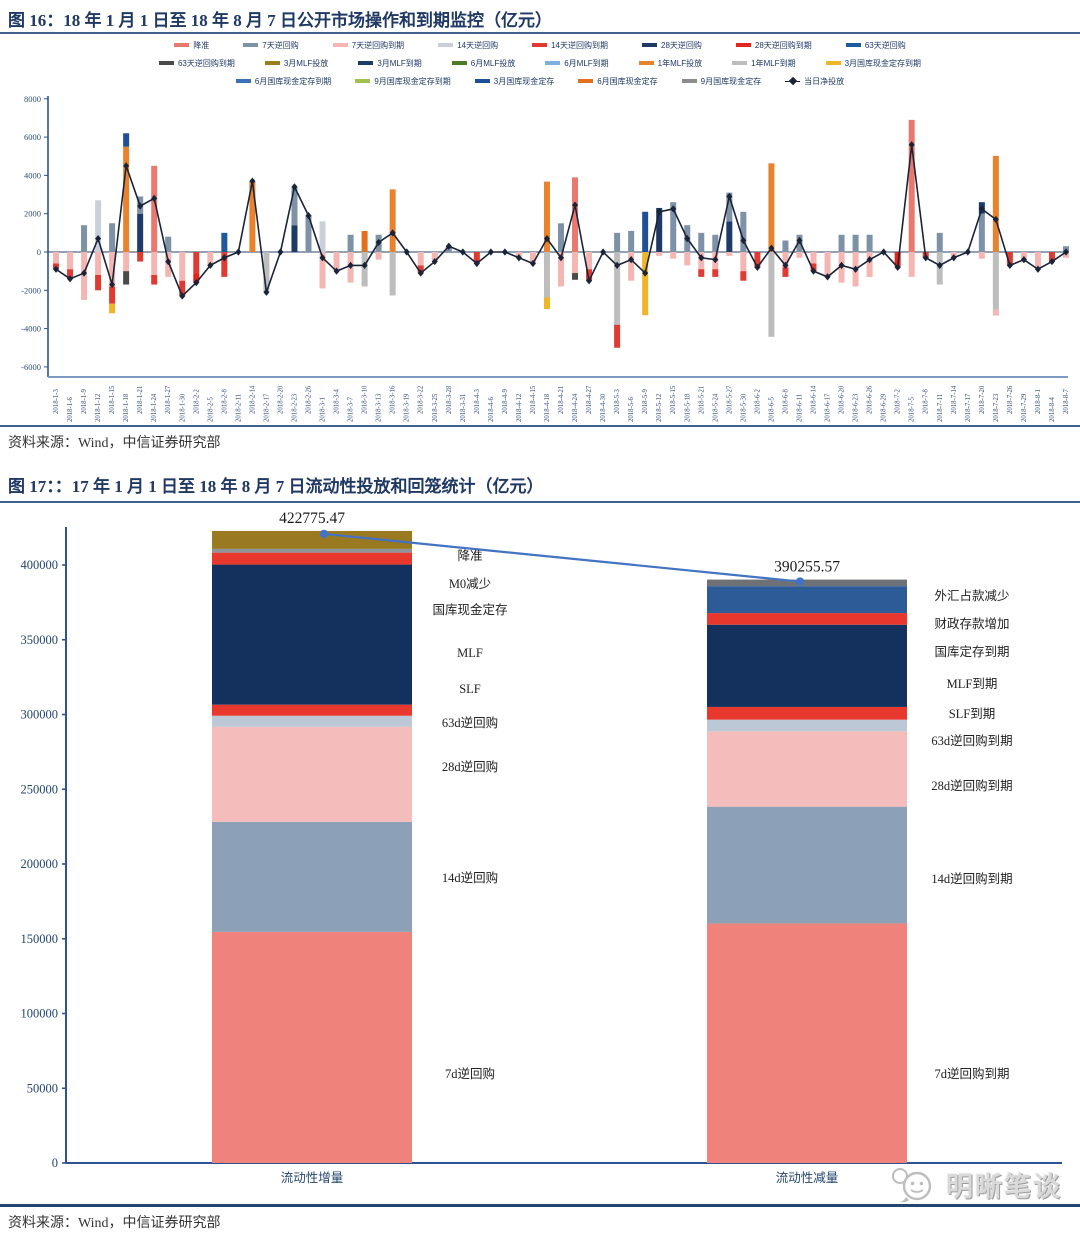  What do you see at coordinates (976, 1184) in the screenshot?
I see `watermark: 明晰笔谈` at bounding box center [976, 1184].